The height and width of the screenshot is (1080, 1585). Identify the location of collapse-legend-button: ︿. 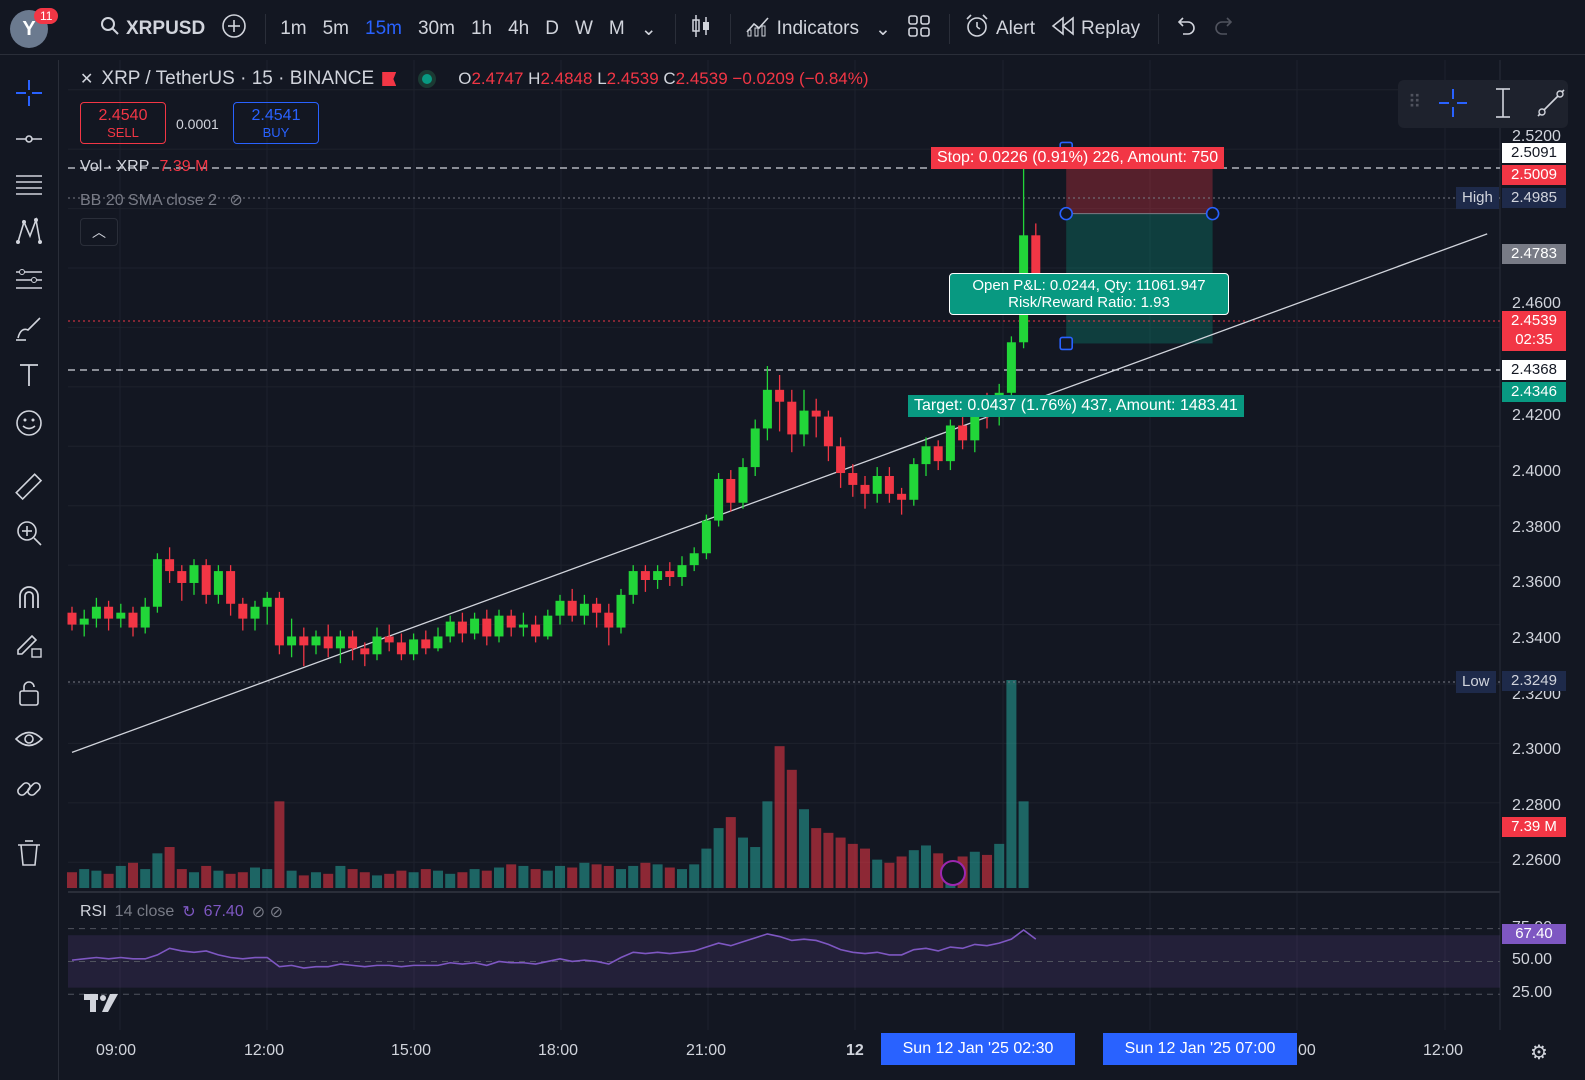
(99, 232).